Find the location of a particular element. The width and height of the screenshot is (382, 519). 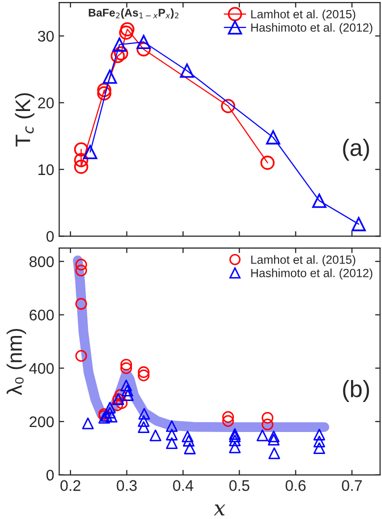

y-axis-title: T$_{c}$ (K) is located at coordinates (24, 120).